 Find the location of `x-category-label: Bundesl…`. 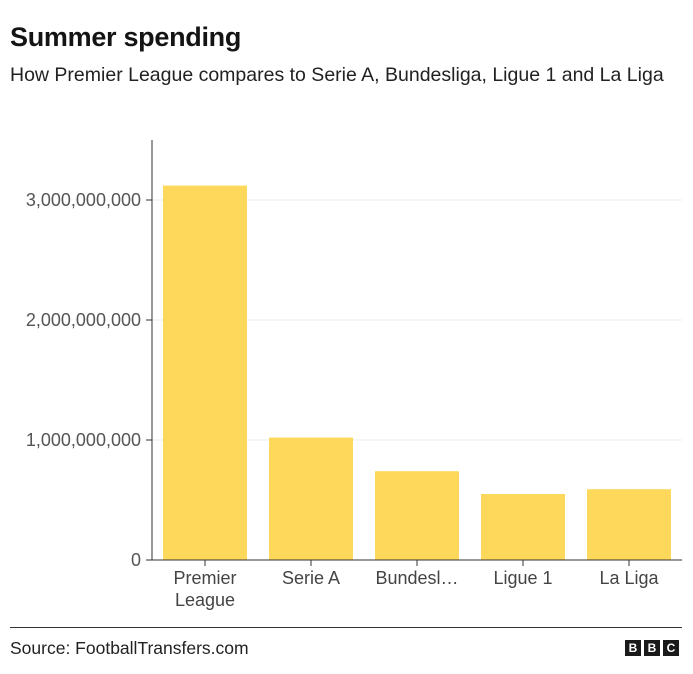

x-category-label: Bundesl… is located at coordinates (416, 578).